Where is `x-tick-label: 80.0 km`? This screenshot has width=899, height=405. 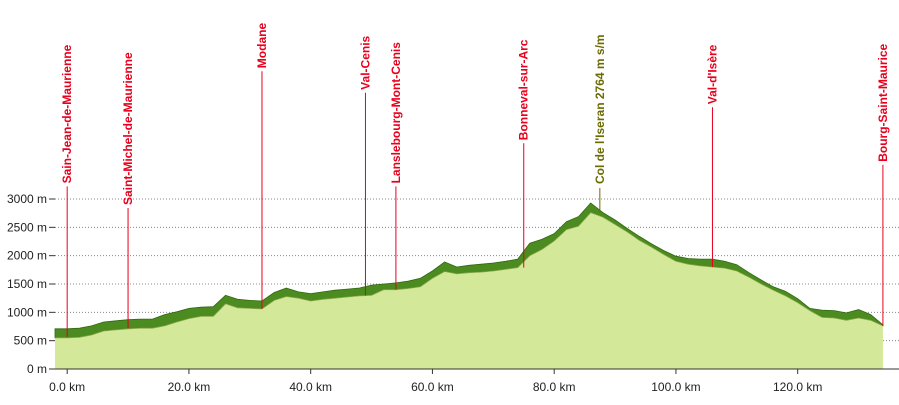
x-tick-label: 80.0 km is located at coordinates (554, 387).